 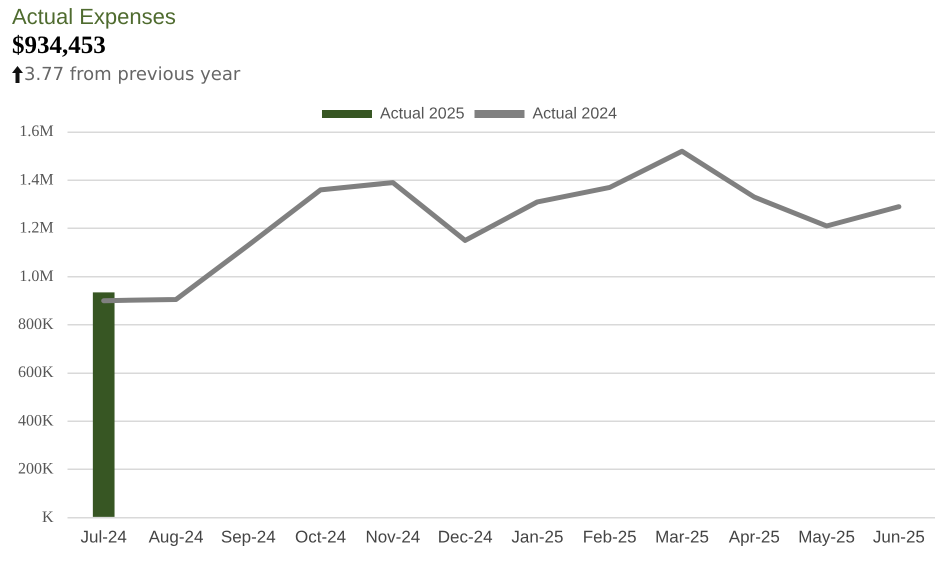 What do you see at coordinates (898, 536) in the screenshot?
I see `x-tick-label: Jun-25` at bounding box center [898, 536].